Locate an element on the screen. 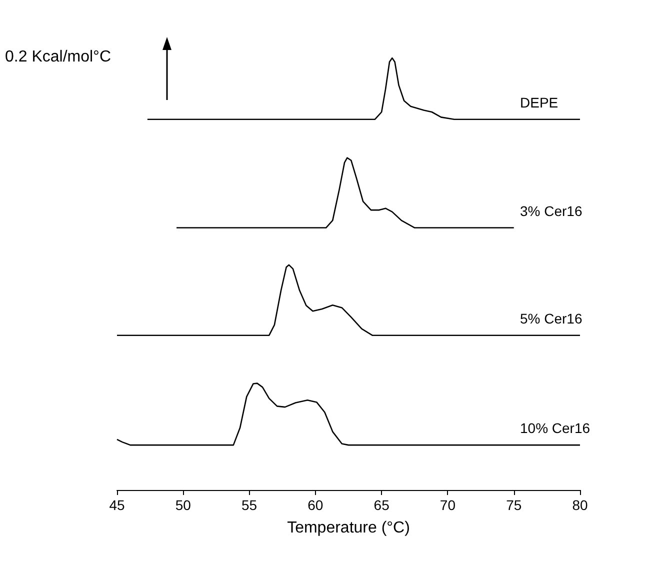 The width and height of the screenshot is (646, 563). x-tick-label: 75 is located at coordinates (514, 505).